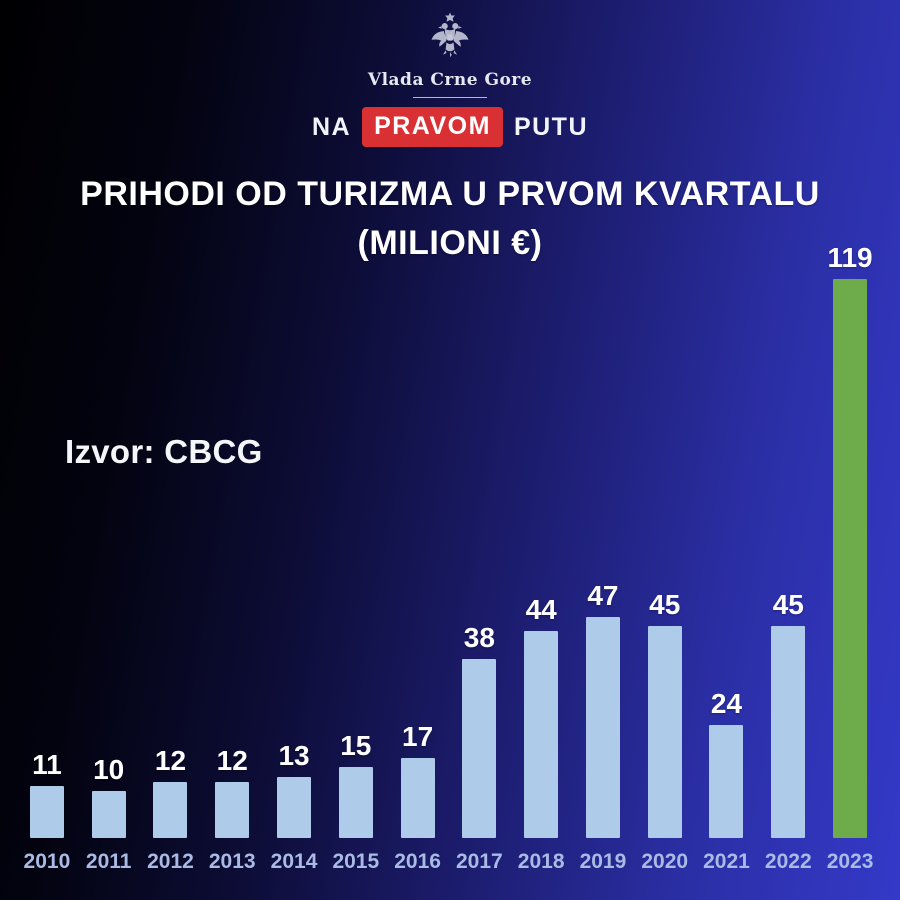 The height and width of the screenshot is (900, 900). What do you see at coordinates (850, 257) in the screenshot?
I see `bar-value-label: 119` at bounding box center [850, 257].